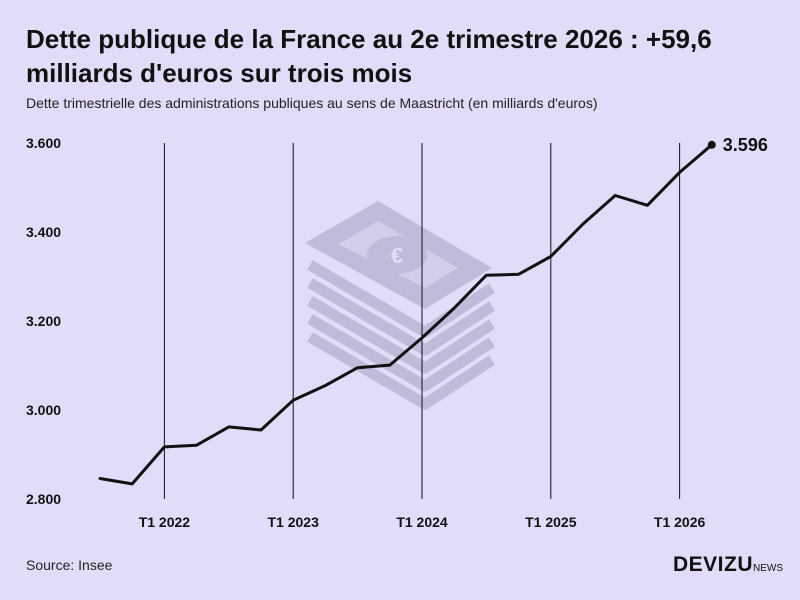 The image size is (800, 600). What do you see at coordinates (43, 321) in the screenshot?
I see `y-tick-label: 3.200` at bounding box center [43, 321].